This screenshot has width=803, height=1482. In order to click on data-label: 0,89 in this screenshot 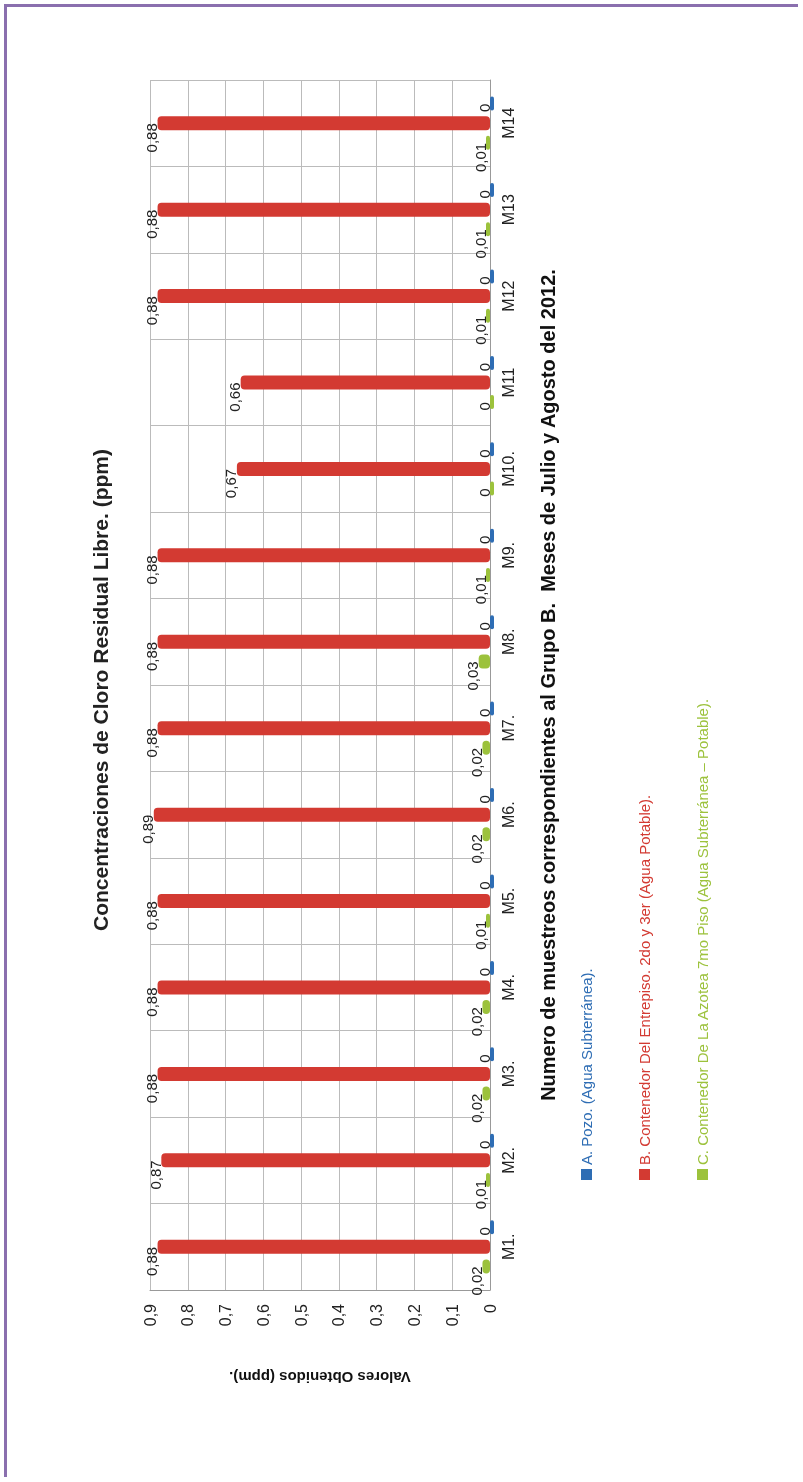, I will do `click(148, 829)`.